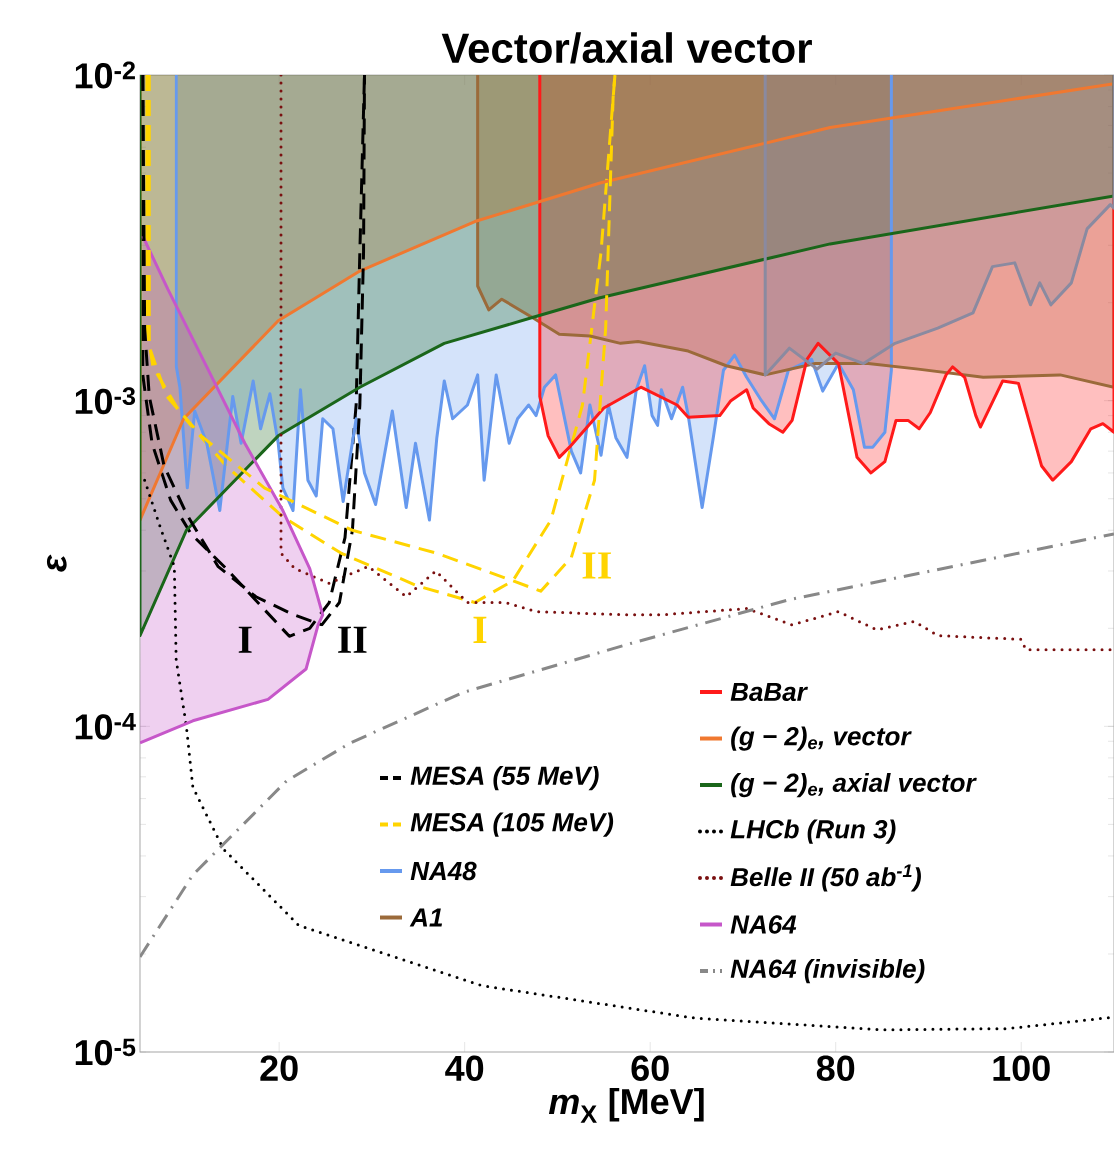 Image resolution: width=1114 pixels, height=1171 pixels. Describe the element at coordinates (279, 1068) in the screenshot. I see `x-tick-label: 20` at that location.